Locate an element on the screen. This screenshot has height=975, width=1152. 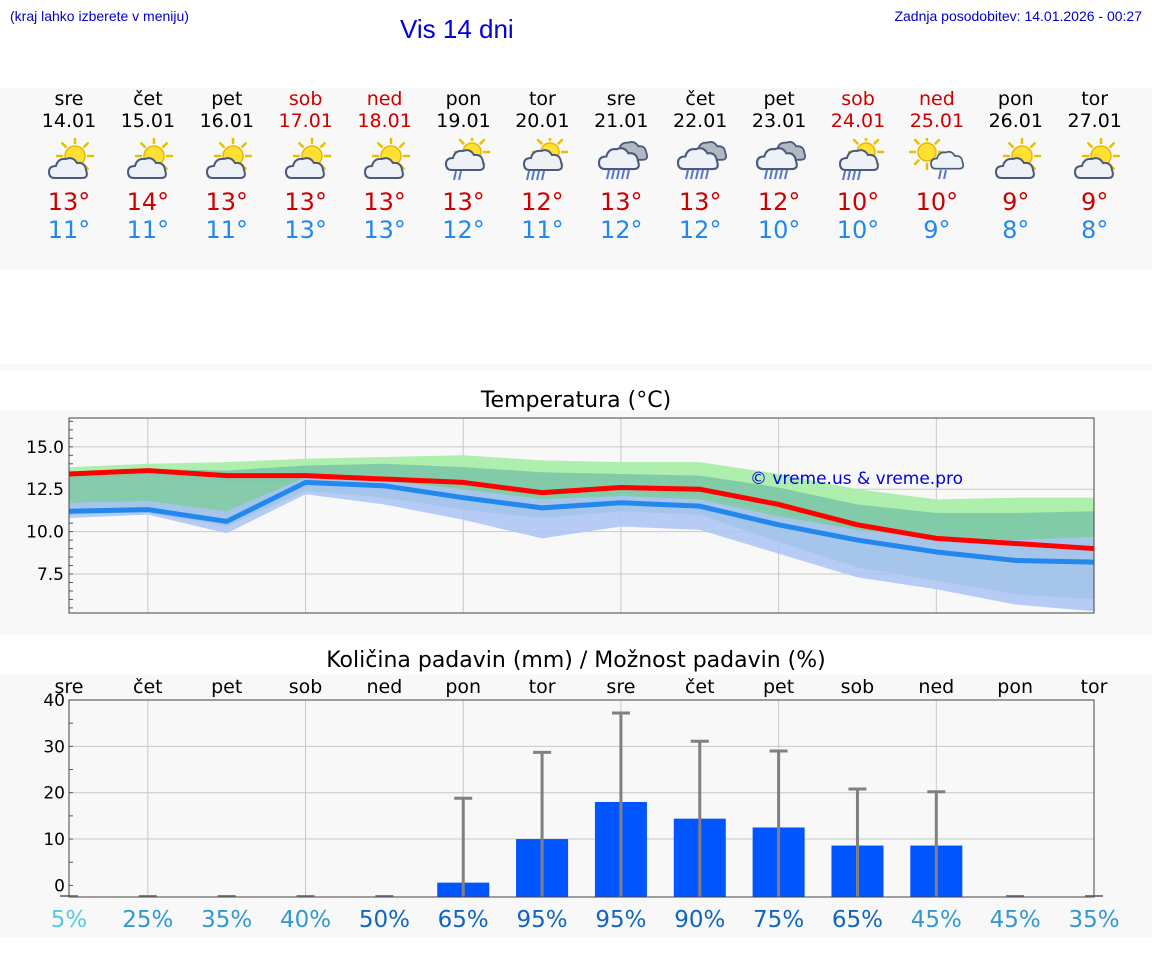
y-tick-label: 12.5 is located at coordinates (45, 490).